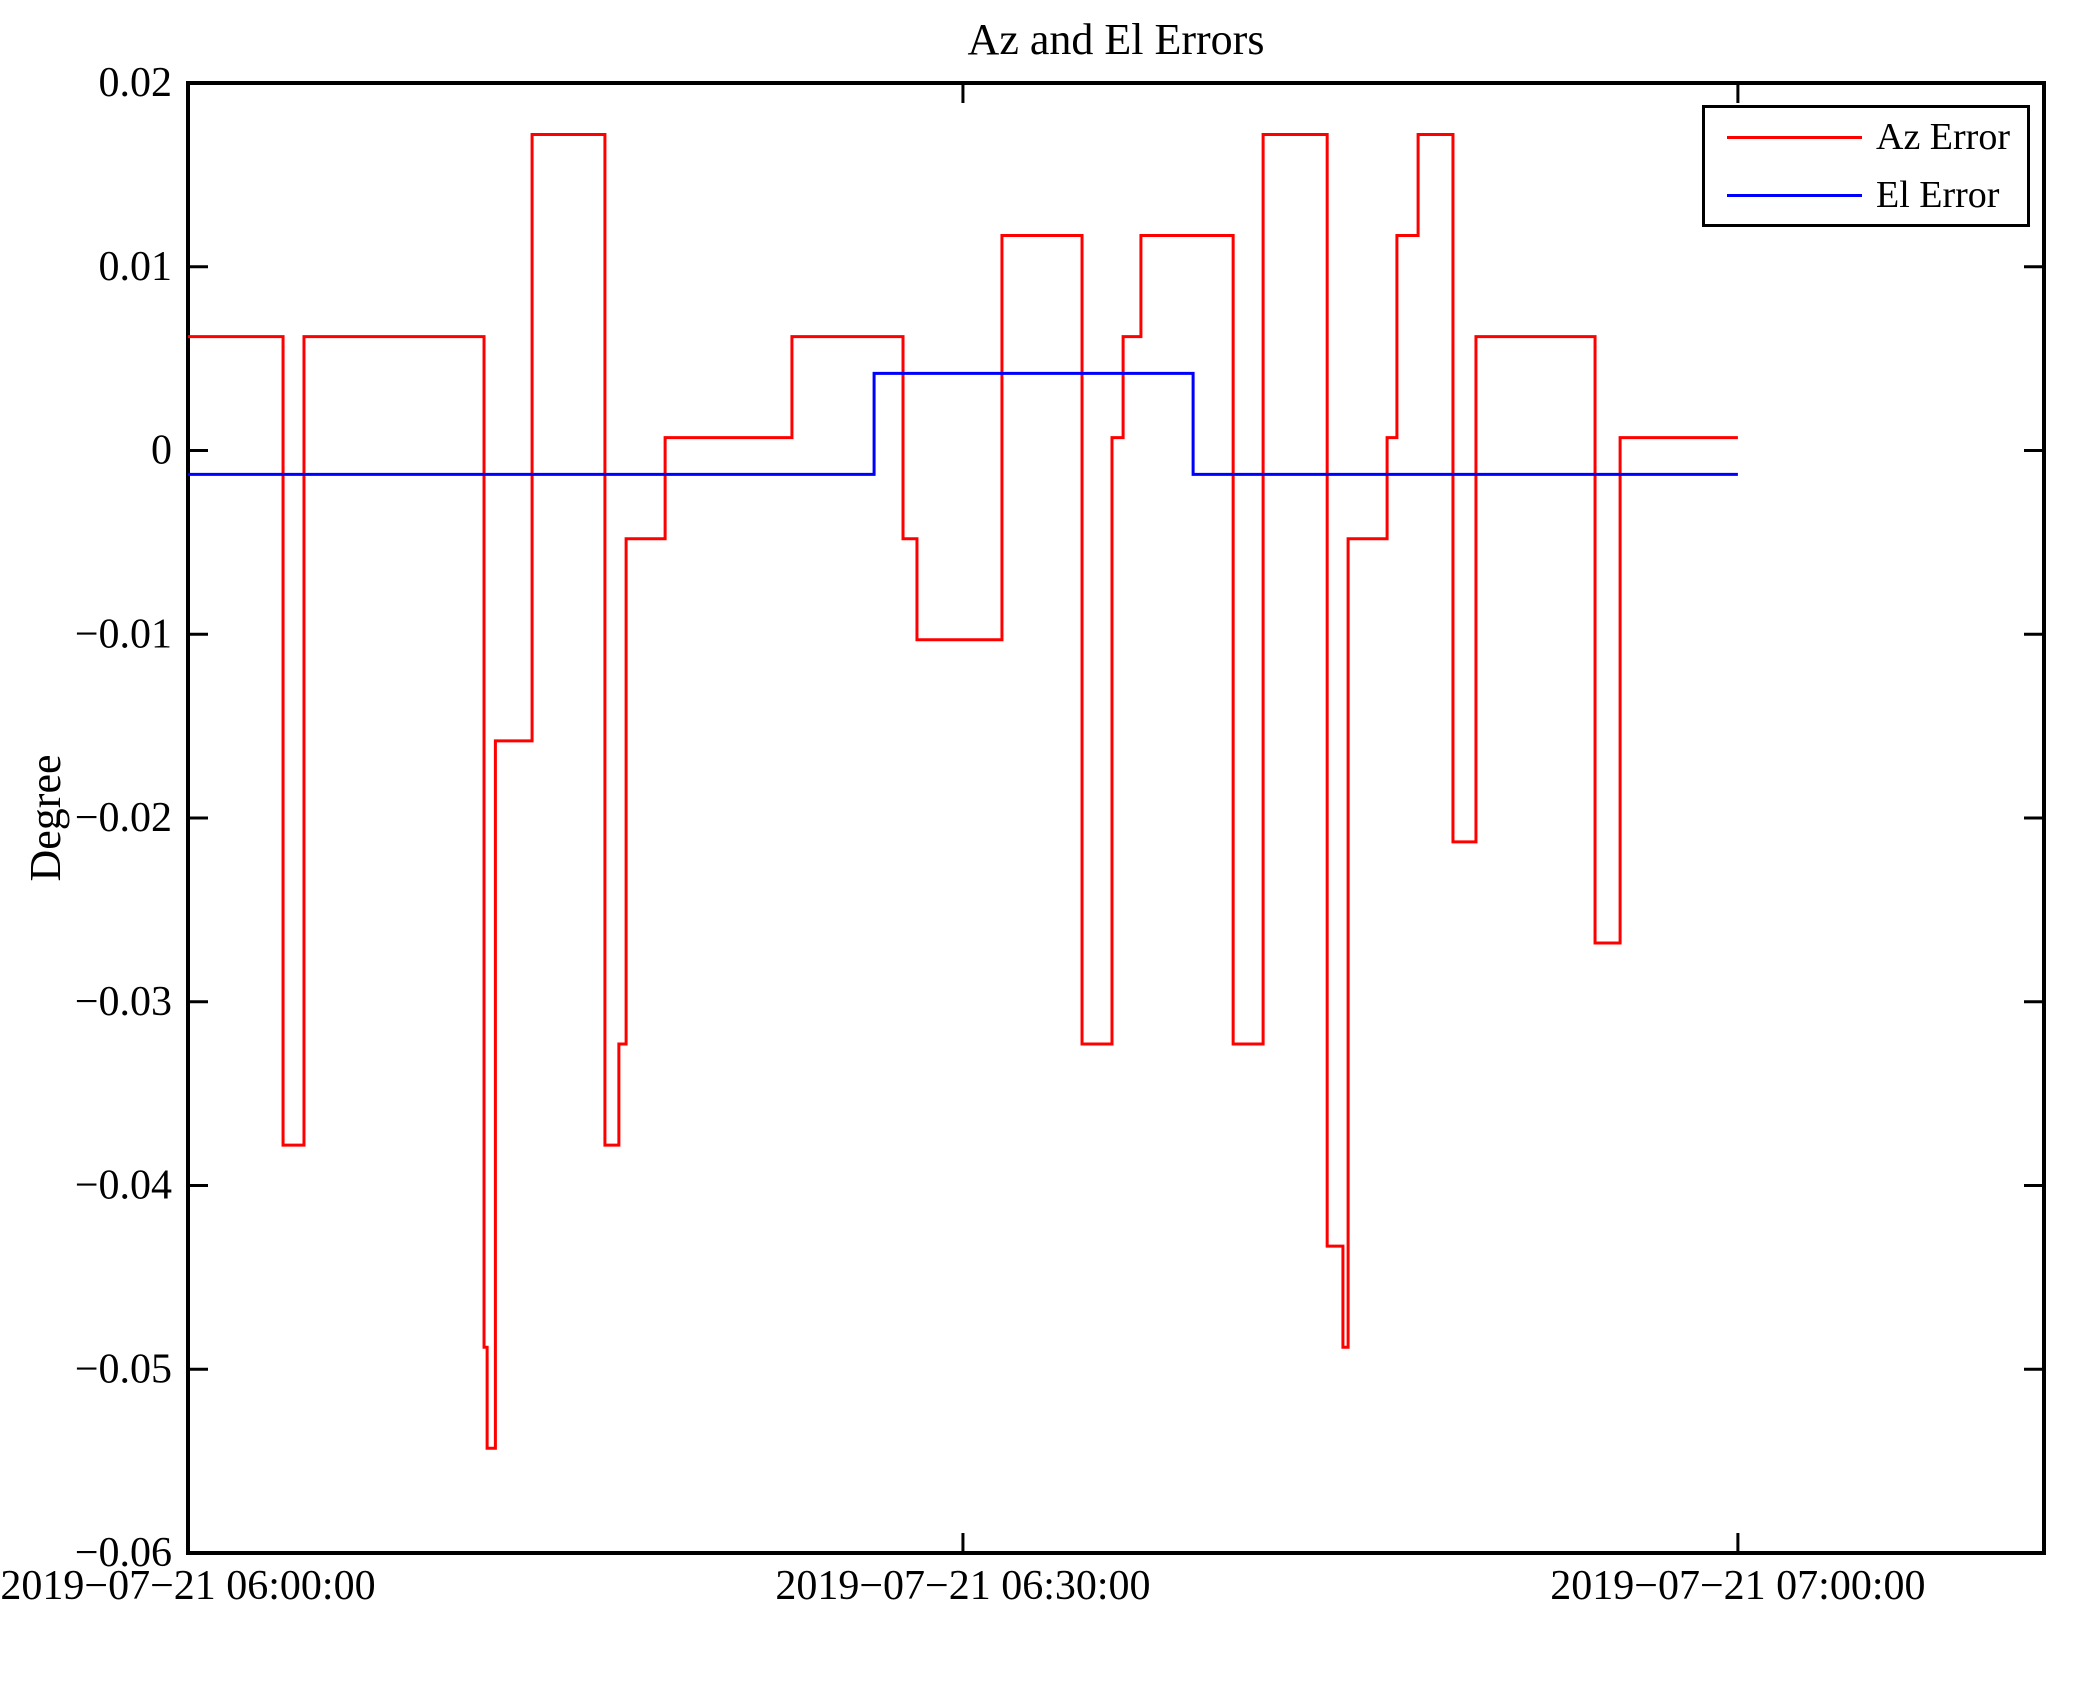 The height and width of the screenshot is (1683, 2075). What do you see at coordinates (1938, 195) in the screenshot?
I see `legend-label-el-error: El Error` at bounding box center [1938, 195].